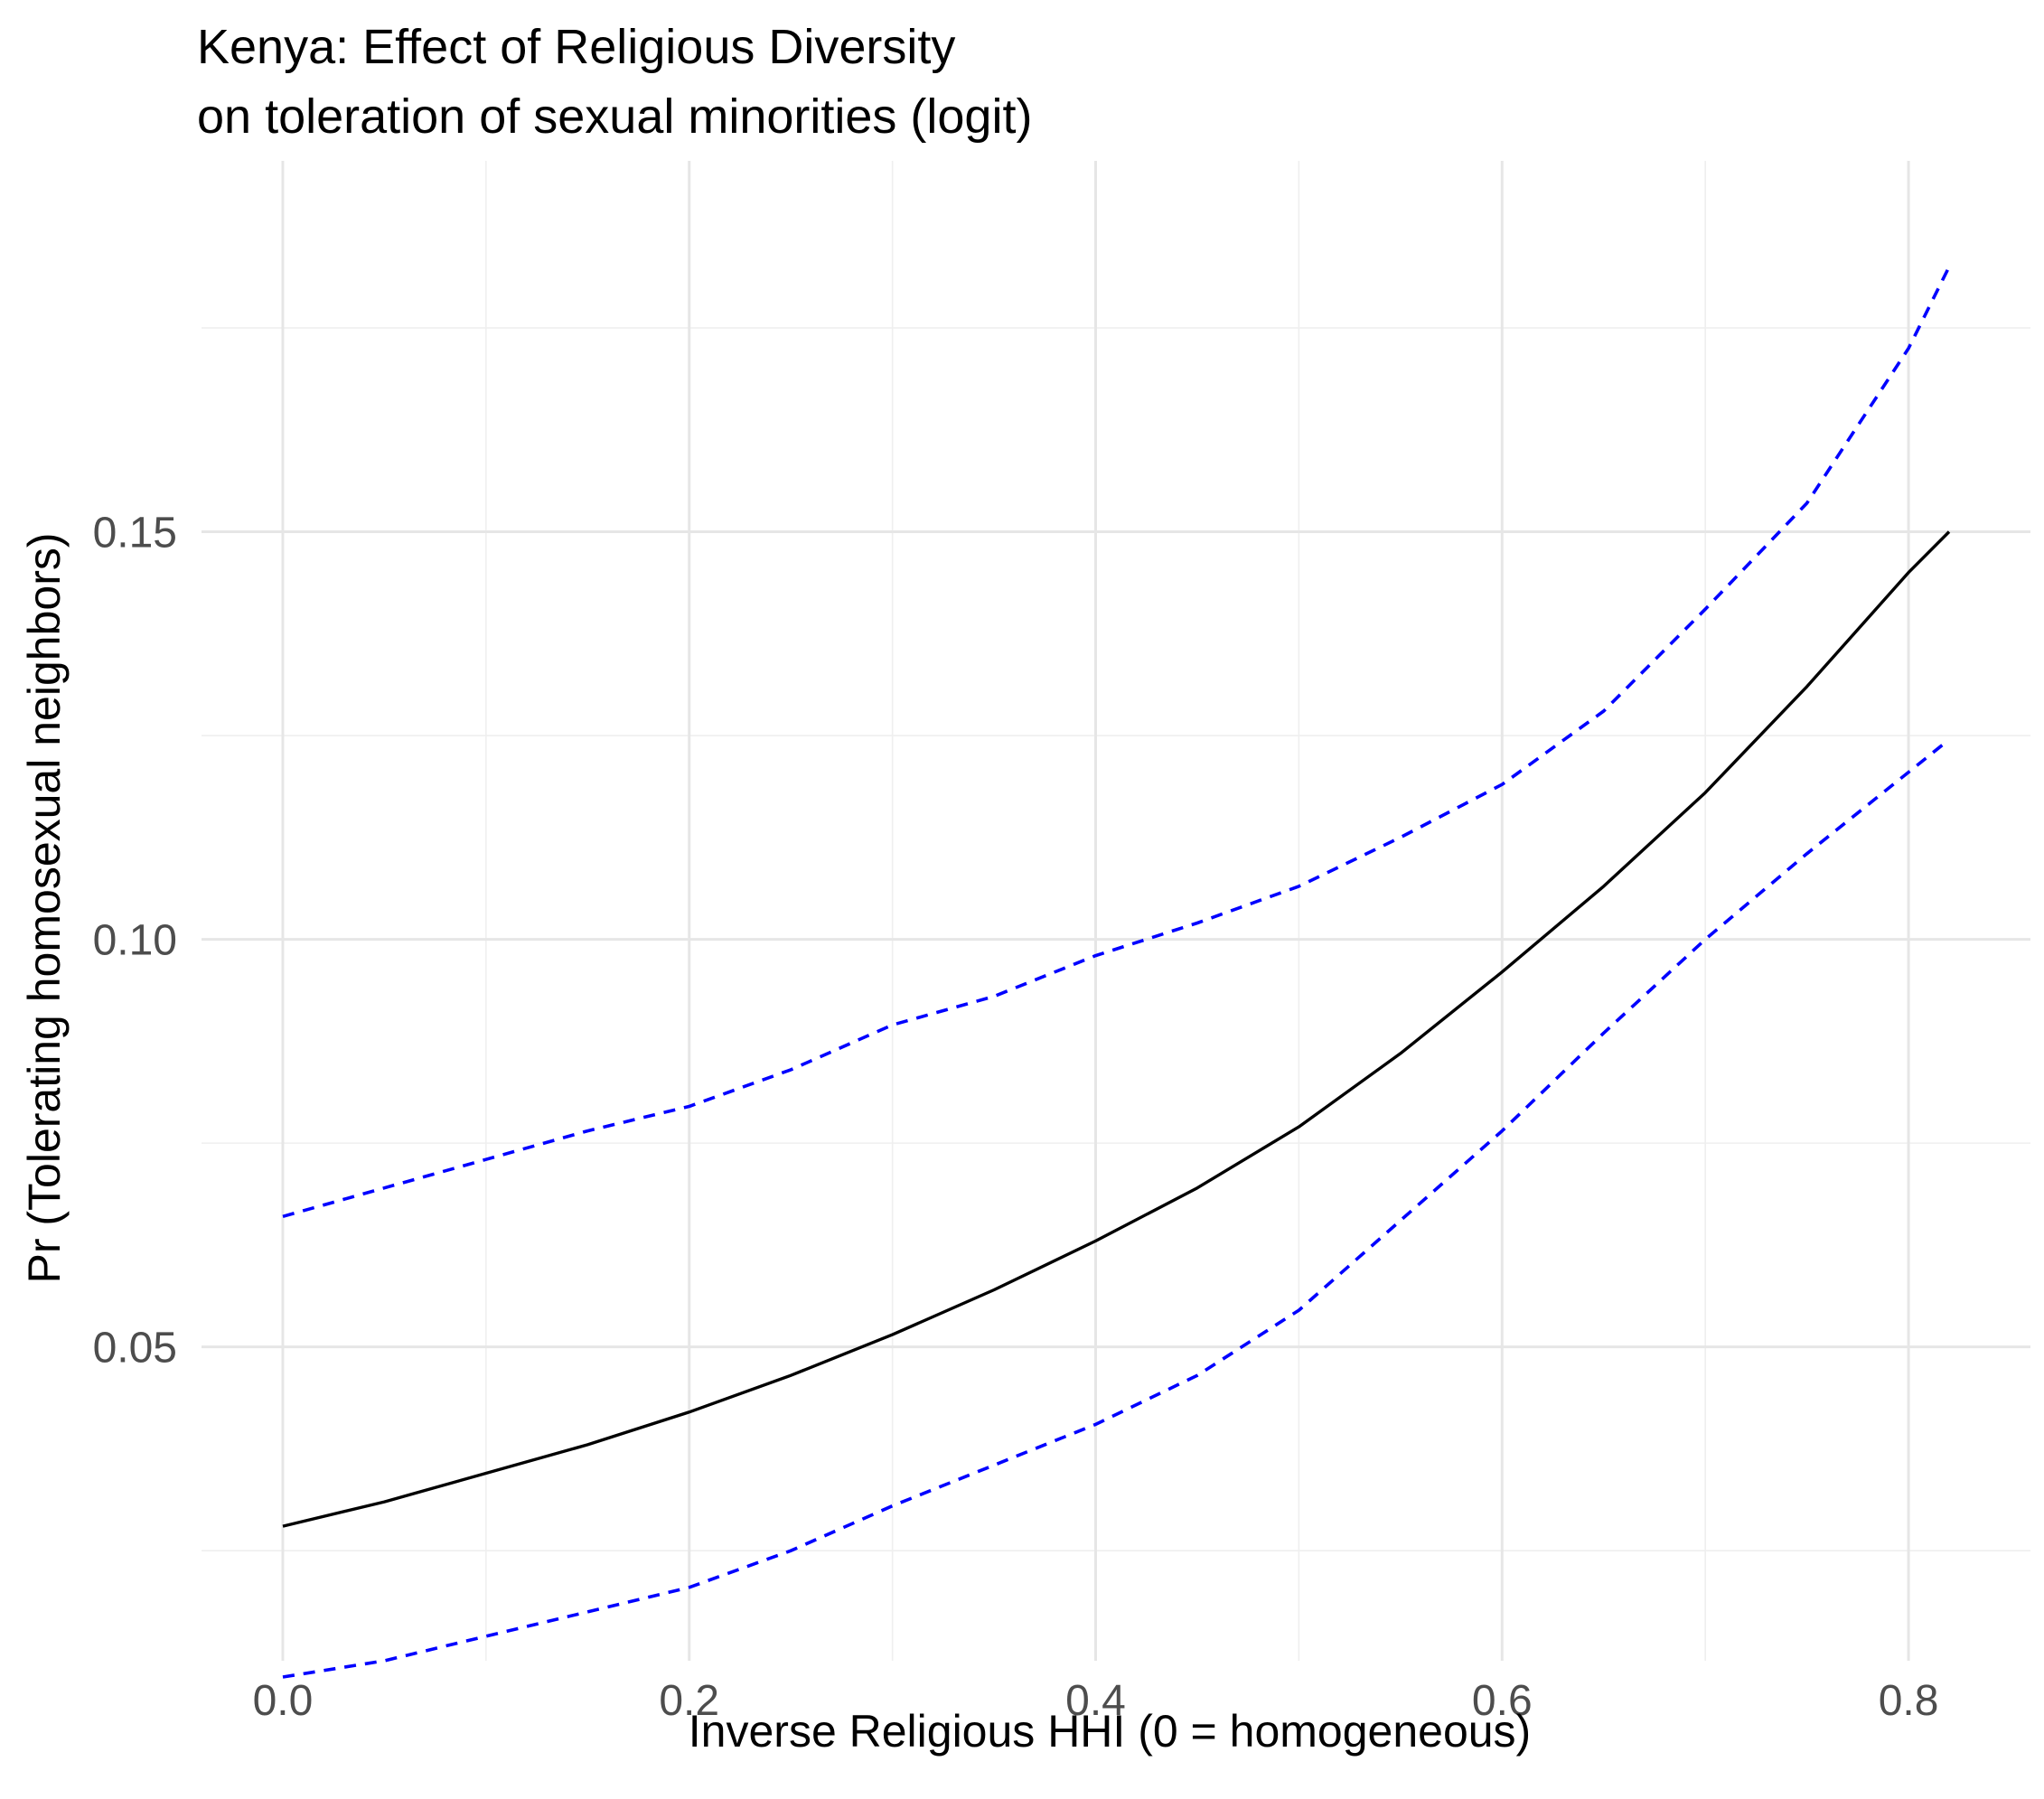 This screenshot has height=1799, width=2044. Describe the element at coordinates (577, 47) in the screenshot. I see `chart-title: Kenya: Effect of Religious Diversity` at that location.